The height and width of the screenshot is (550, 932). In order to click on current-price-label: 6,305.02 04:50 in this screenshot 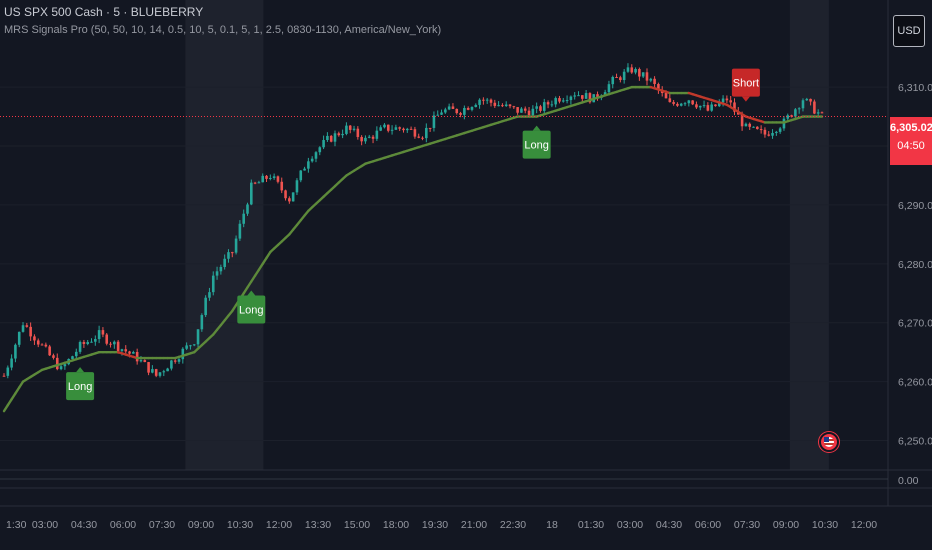, I will do `click(911, 141)`.